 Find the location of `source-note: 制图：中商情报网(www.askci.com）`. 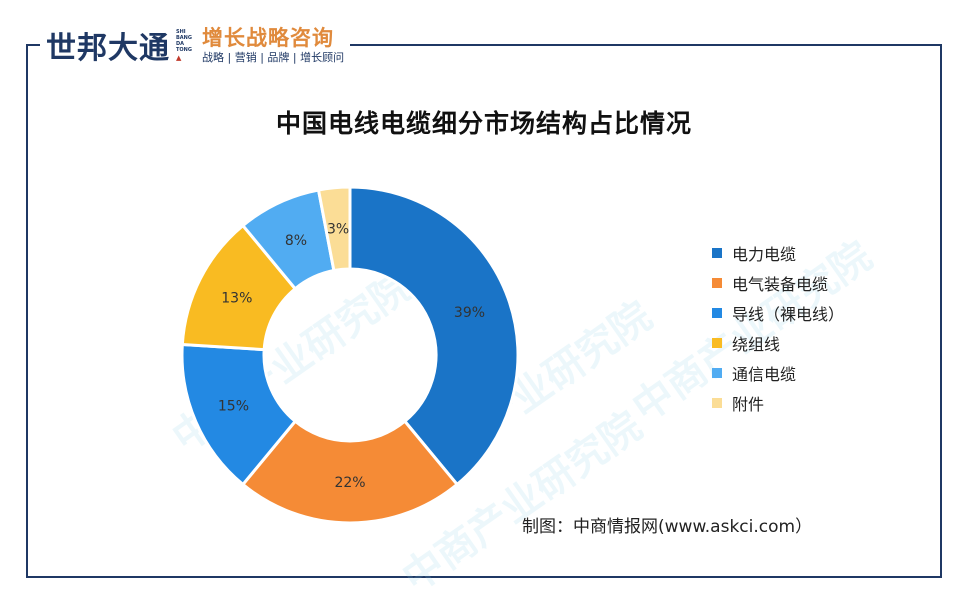

source-note: 制图：中商情报网(www.askci.com） is located at coordinates (667, 527).